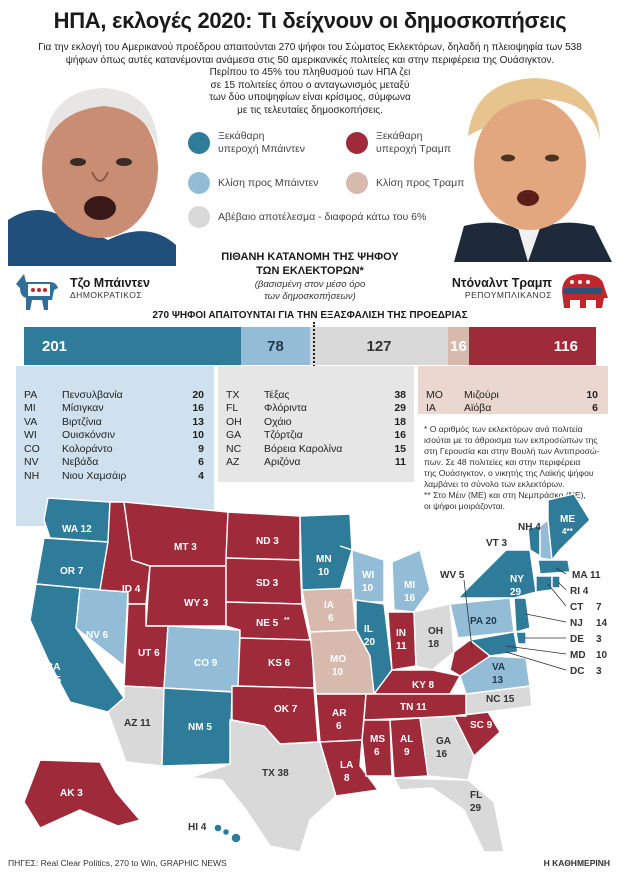 The image size is (620, 882). I want to click on label-mi: MI, so click(409, 585).